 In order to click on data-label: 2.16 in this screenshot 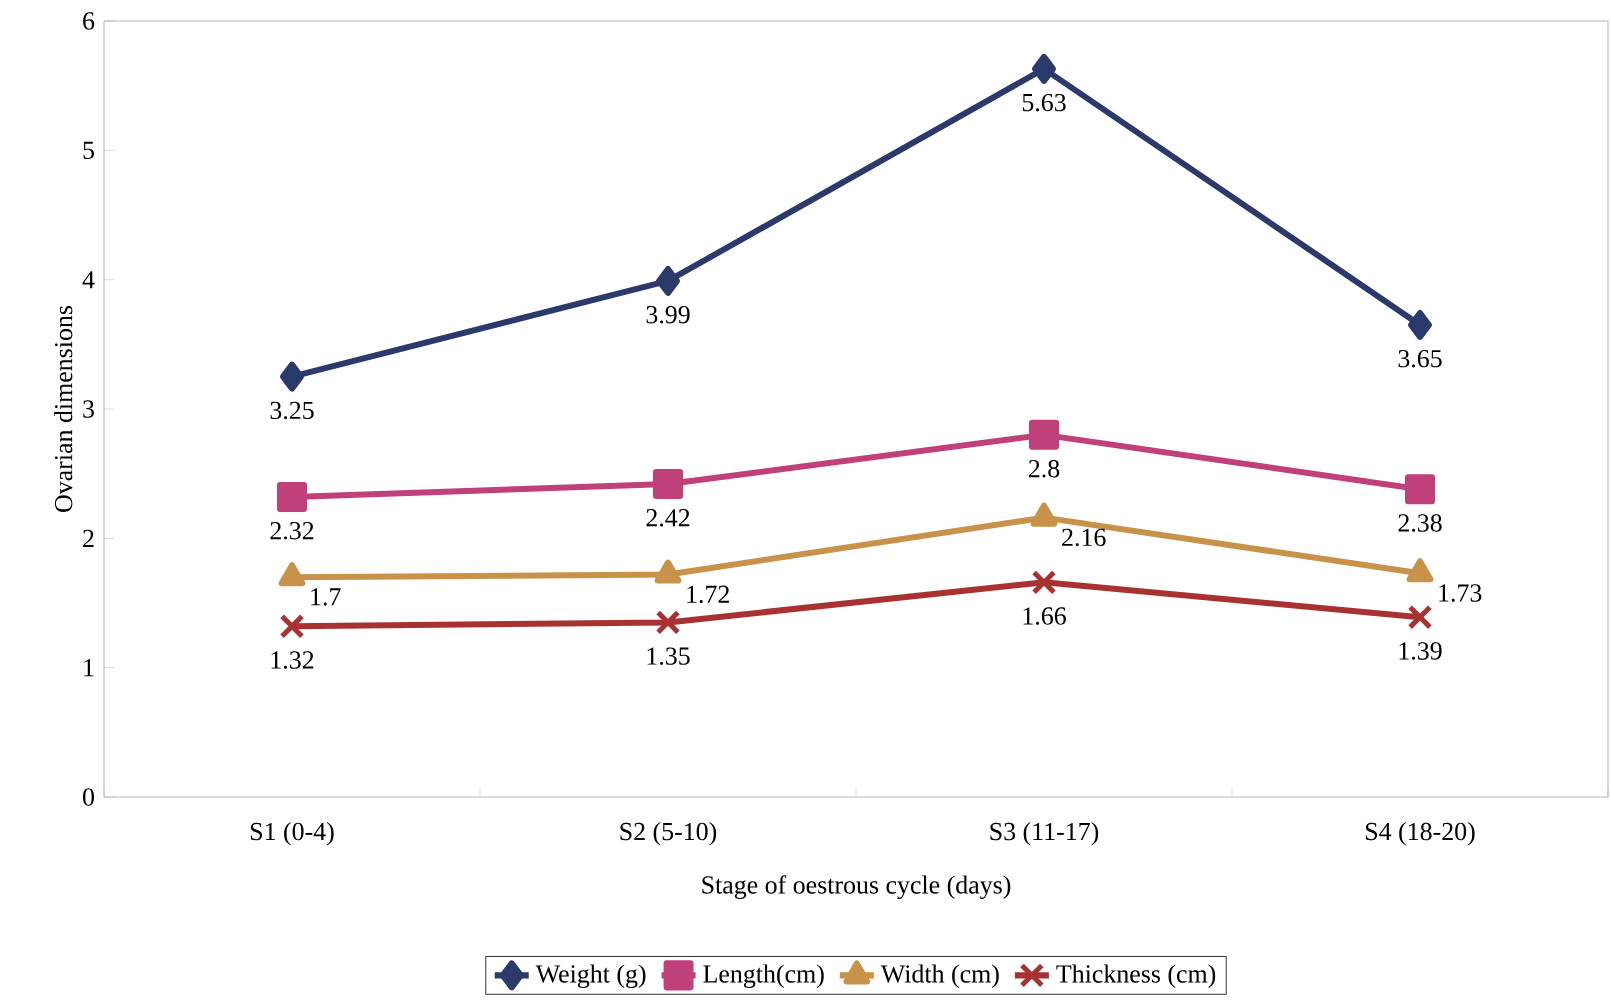, I will do `click(1084, 537)`.